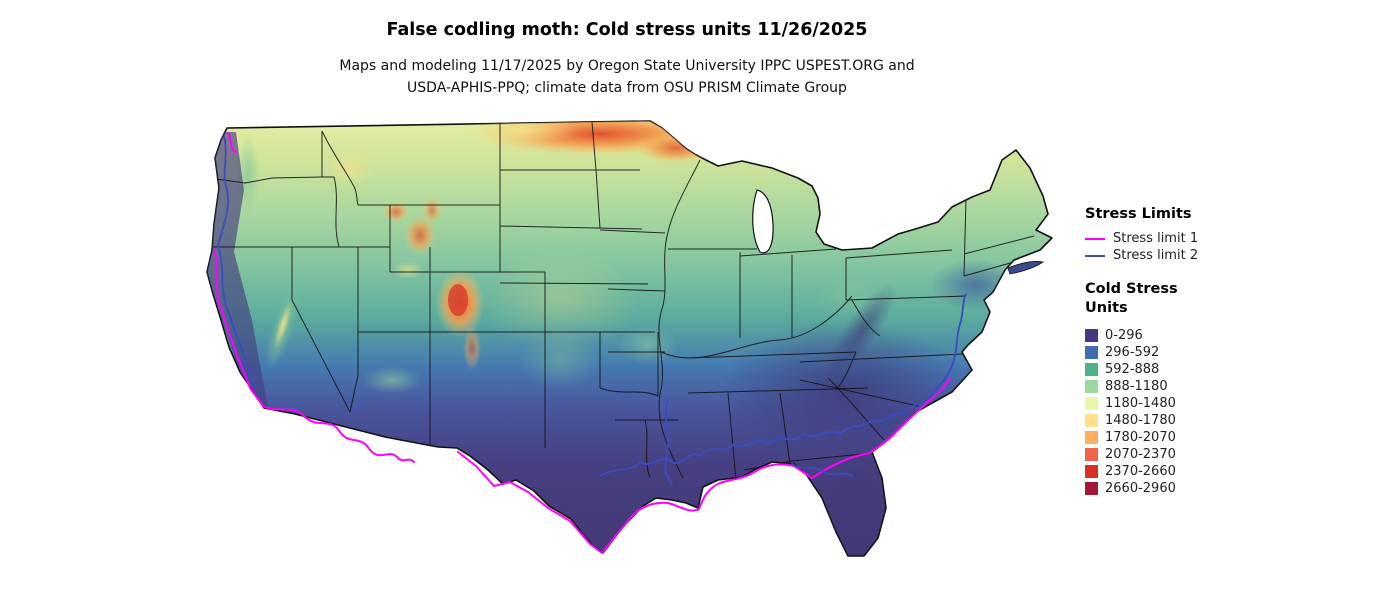  Describe the element at coordinates (1215, 454) in the screenshot. I see `legend-item-band-7: 2070-2370` at that location.